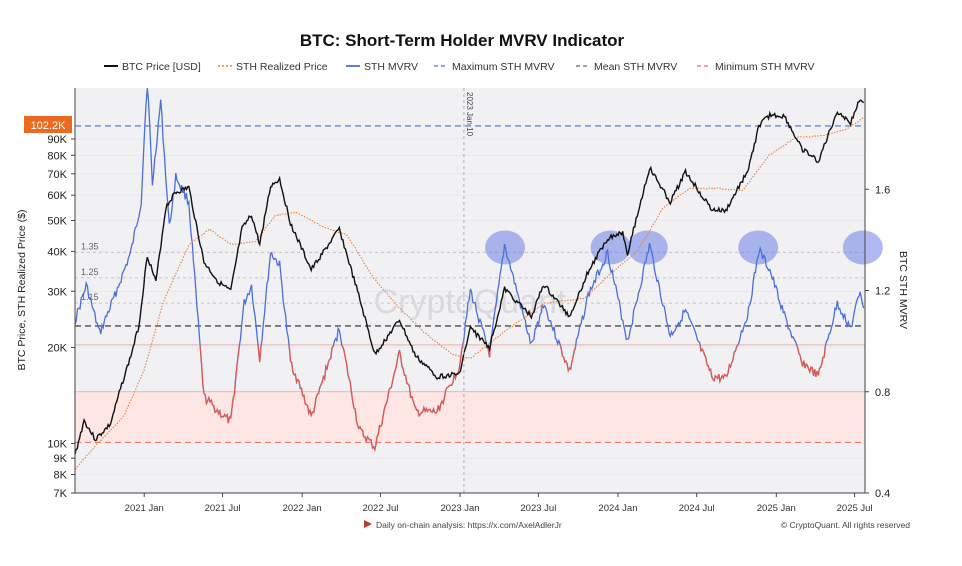 The height and width of the screenshot is (566, 962). Describe the element at coordinates (57, 156) in the screenshot. I see `left-tick-label: 80K` at that location.